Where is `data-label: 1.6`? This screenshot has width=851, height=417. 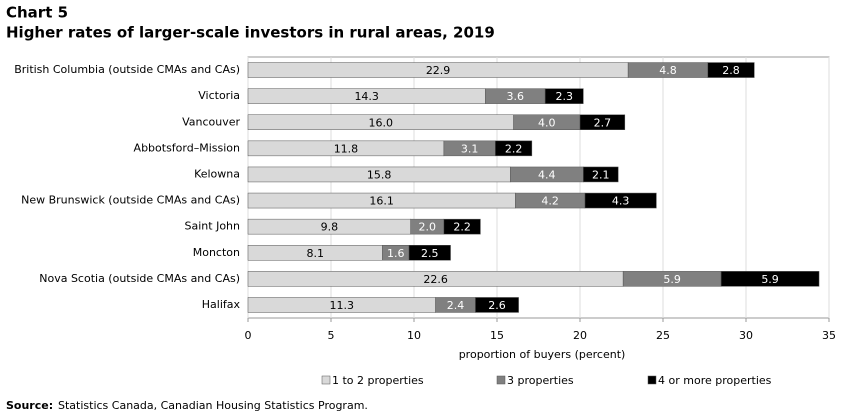
data-label: 1.6 is located at coordinates (396, 253).